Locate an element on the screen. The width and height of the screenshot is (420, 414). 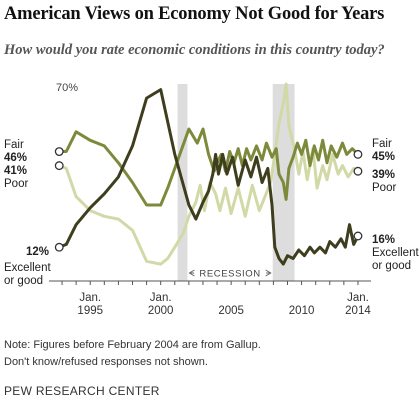
x-tick-label: Jan. 1995 is located at coordinates (90, 304).